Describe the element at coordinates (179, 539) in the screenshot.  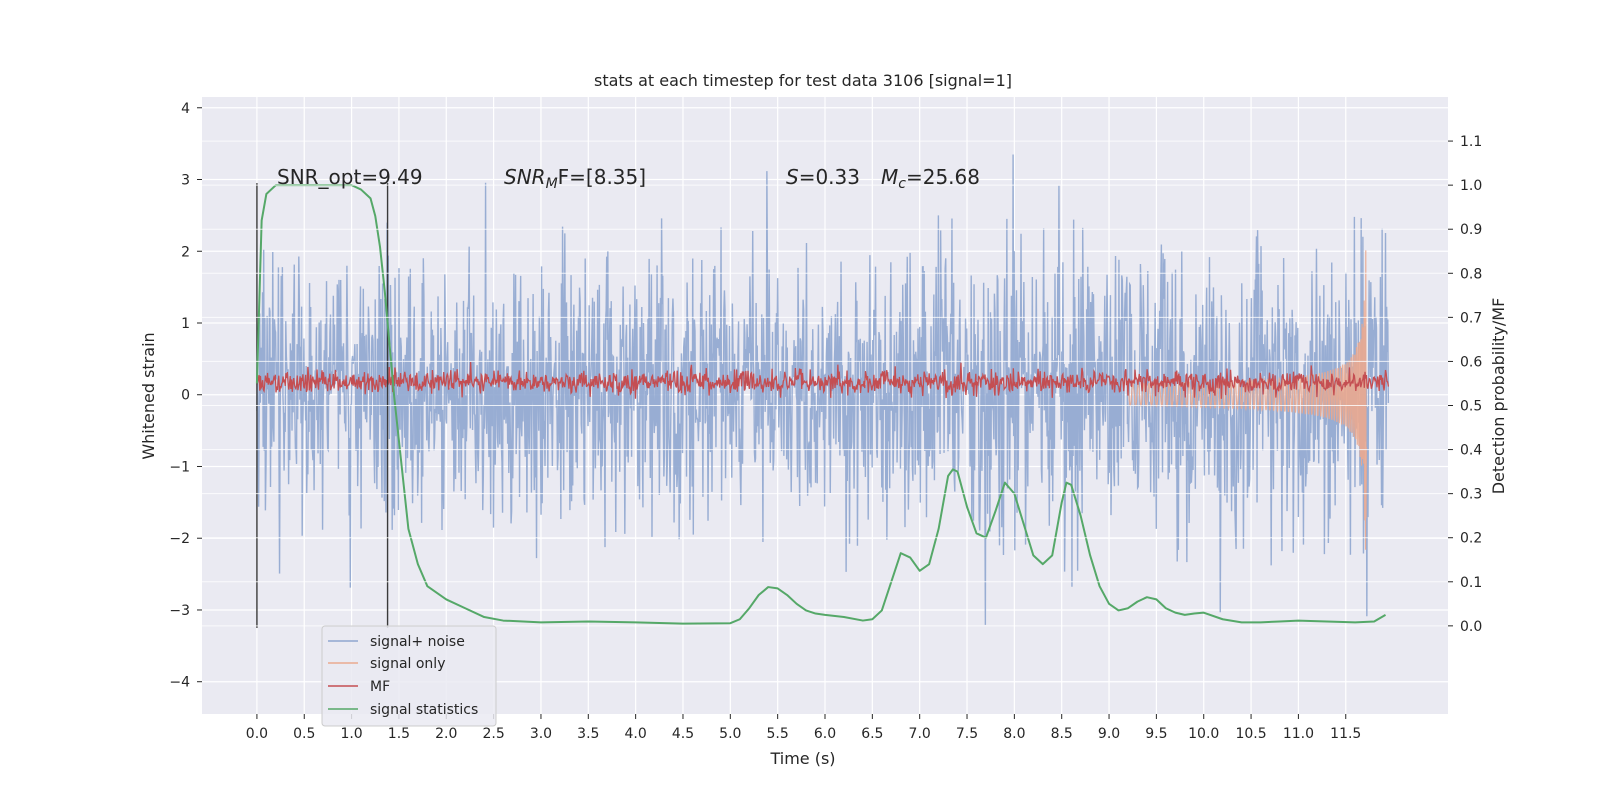
I see `left-tick-label: −2` at that location.